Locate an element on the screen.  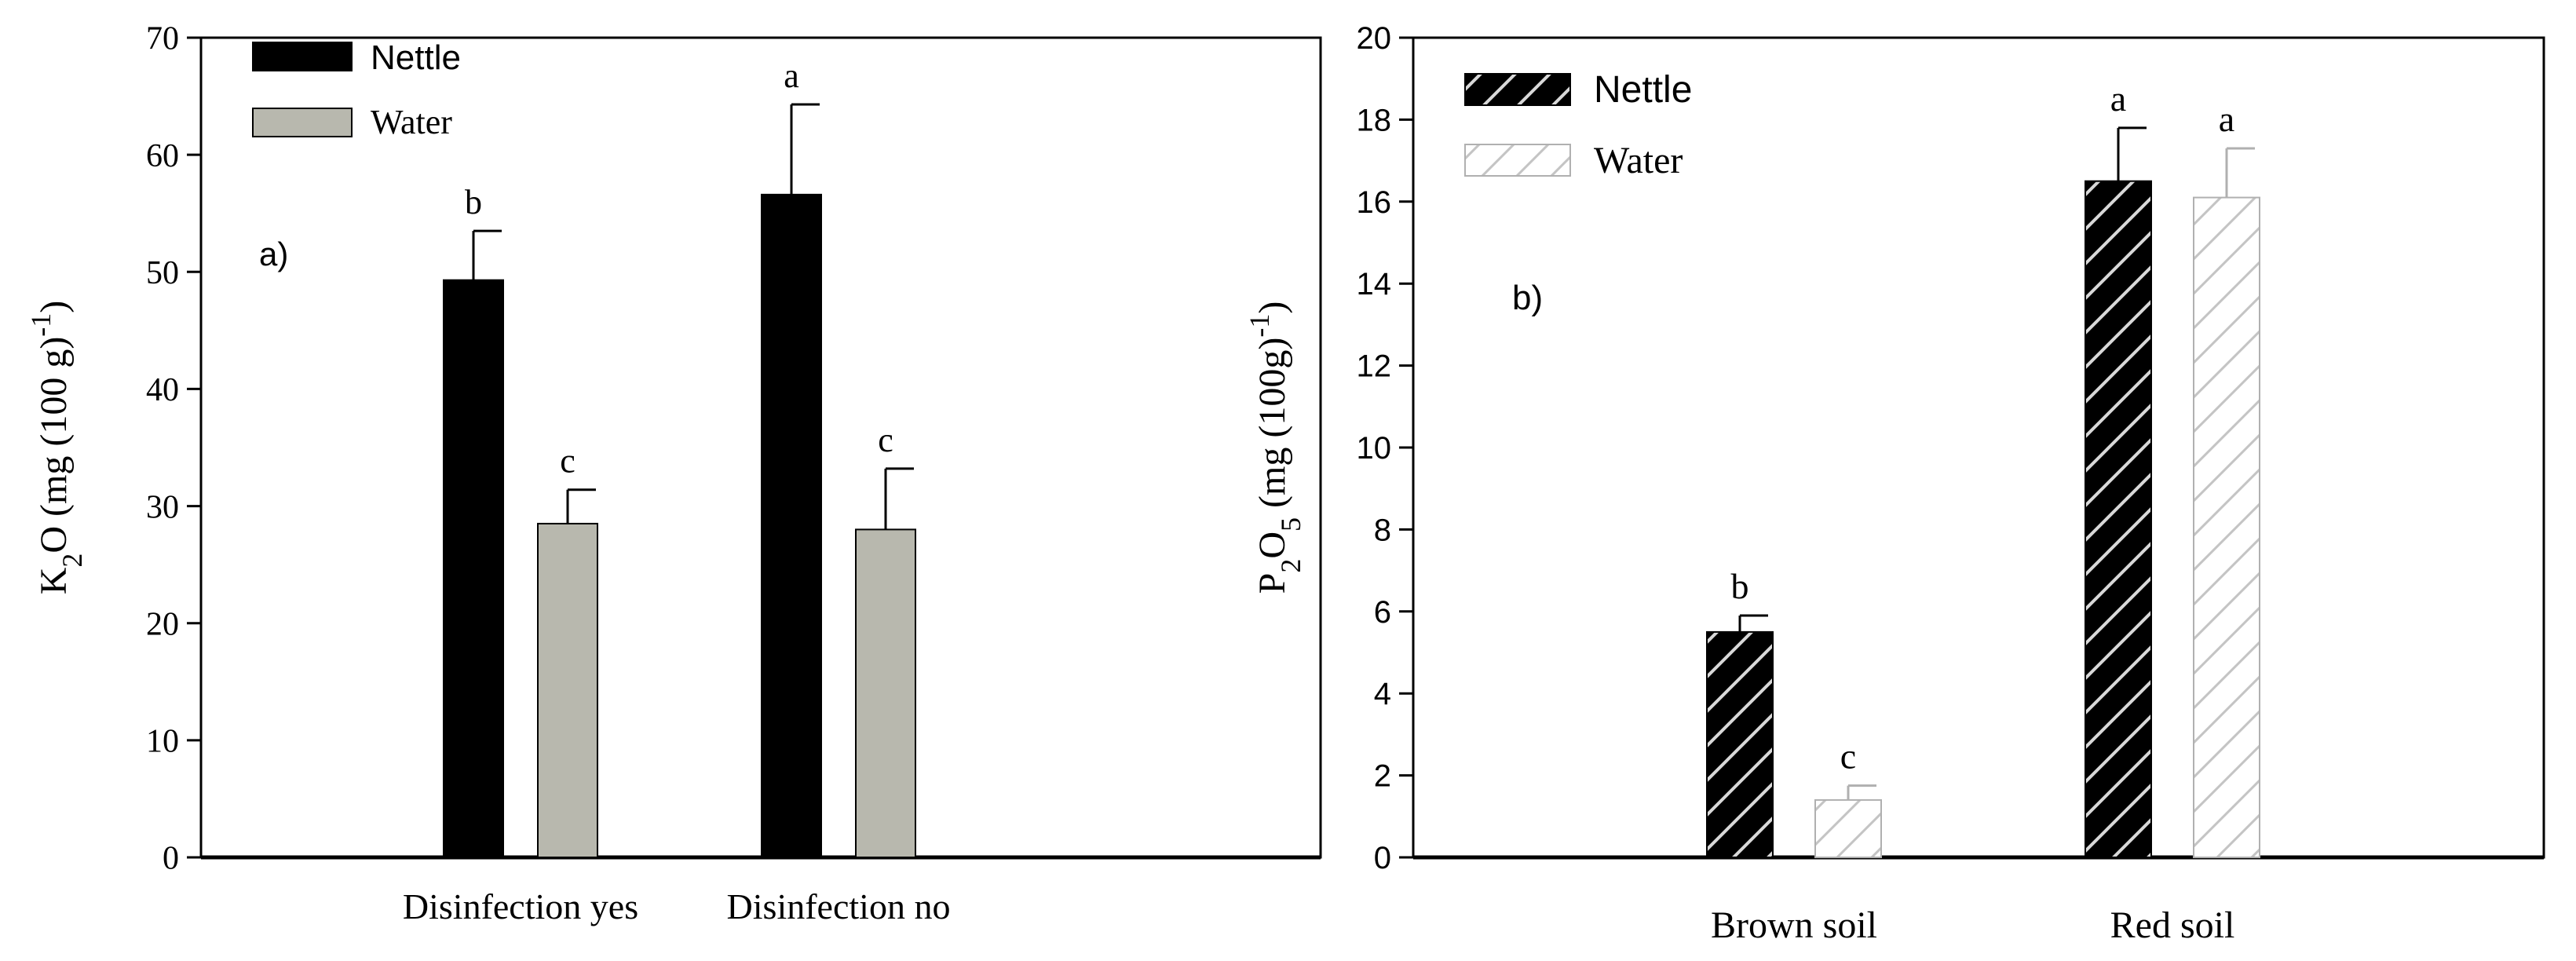
y-tick-label: 8 is located at coordinates (1382, 530).